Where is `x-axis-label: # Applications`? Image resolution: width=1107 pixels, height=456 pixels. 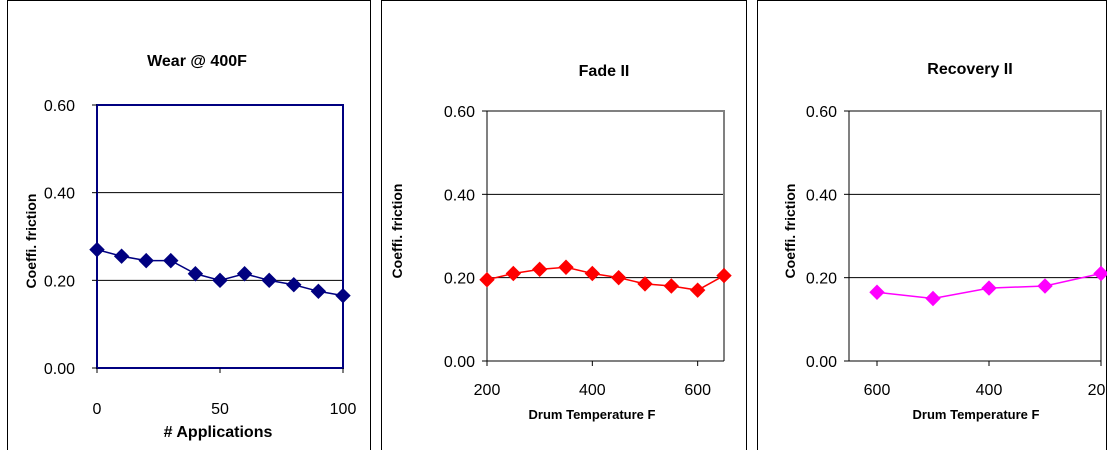 x-axis-label: # Applications is located at coordinates (218, 432).